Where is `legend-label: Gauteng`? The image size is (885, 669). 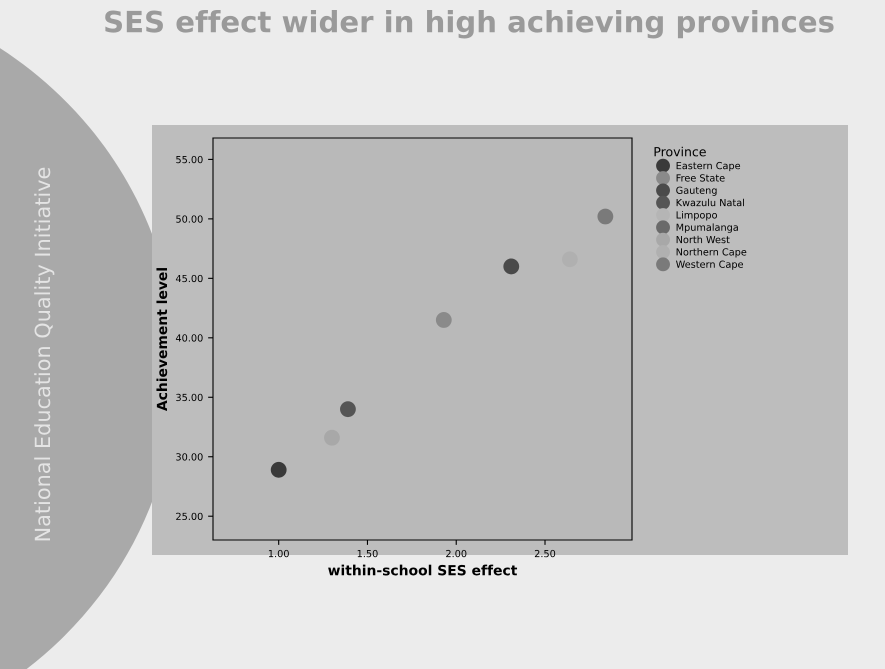 legend-label: Gauteng is located at coordinates (696, 191).